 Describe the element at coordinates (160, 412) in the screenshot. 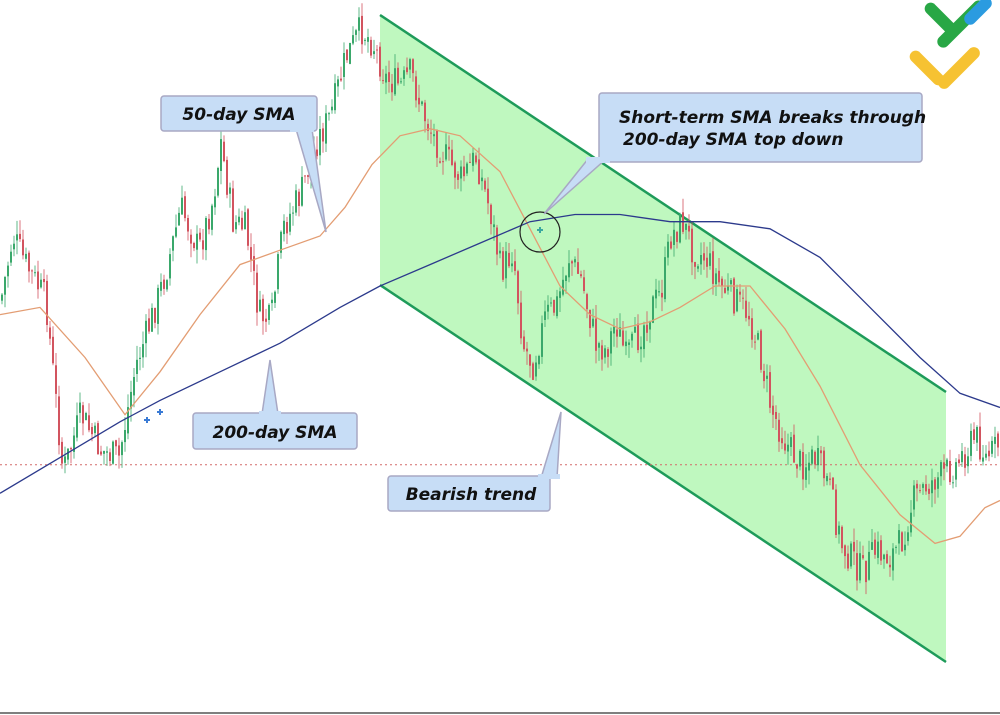

I see `cross-marker-right` at that location.